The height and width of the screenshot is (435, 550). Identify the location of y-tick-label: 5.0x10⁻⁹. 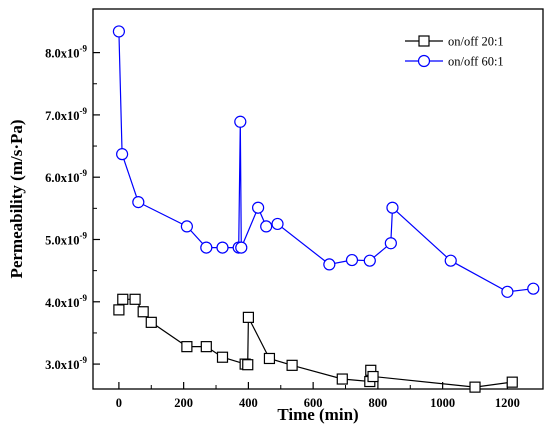
(66, 238).